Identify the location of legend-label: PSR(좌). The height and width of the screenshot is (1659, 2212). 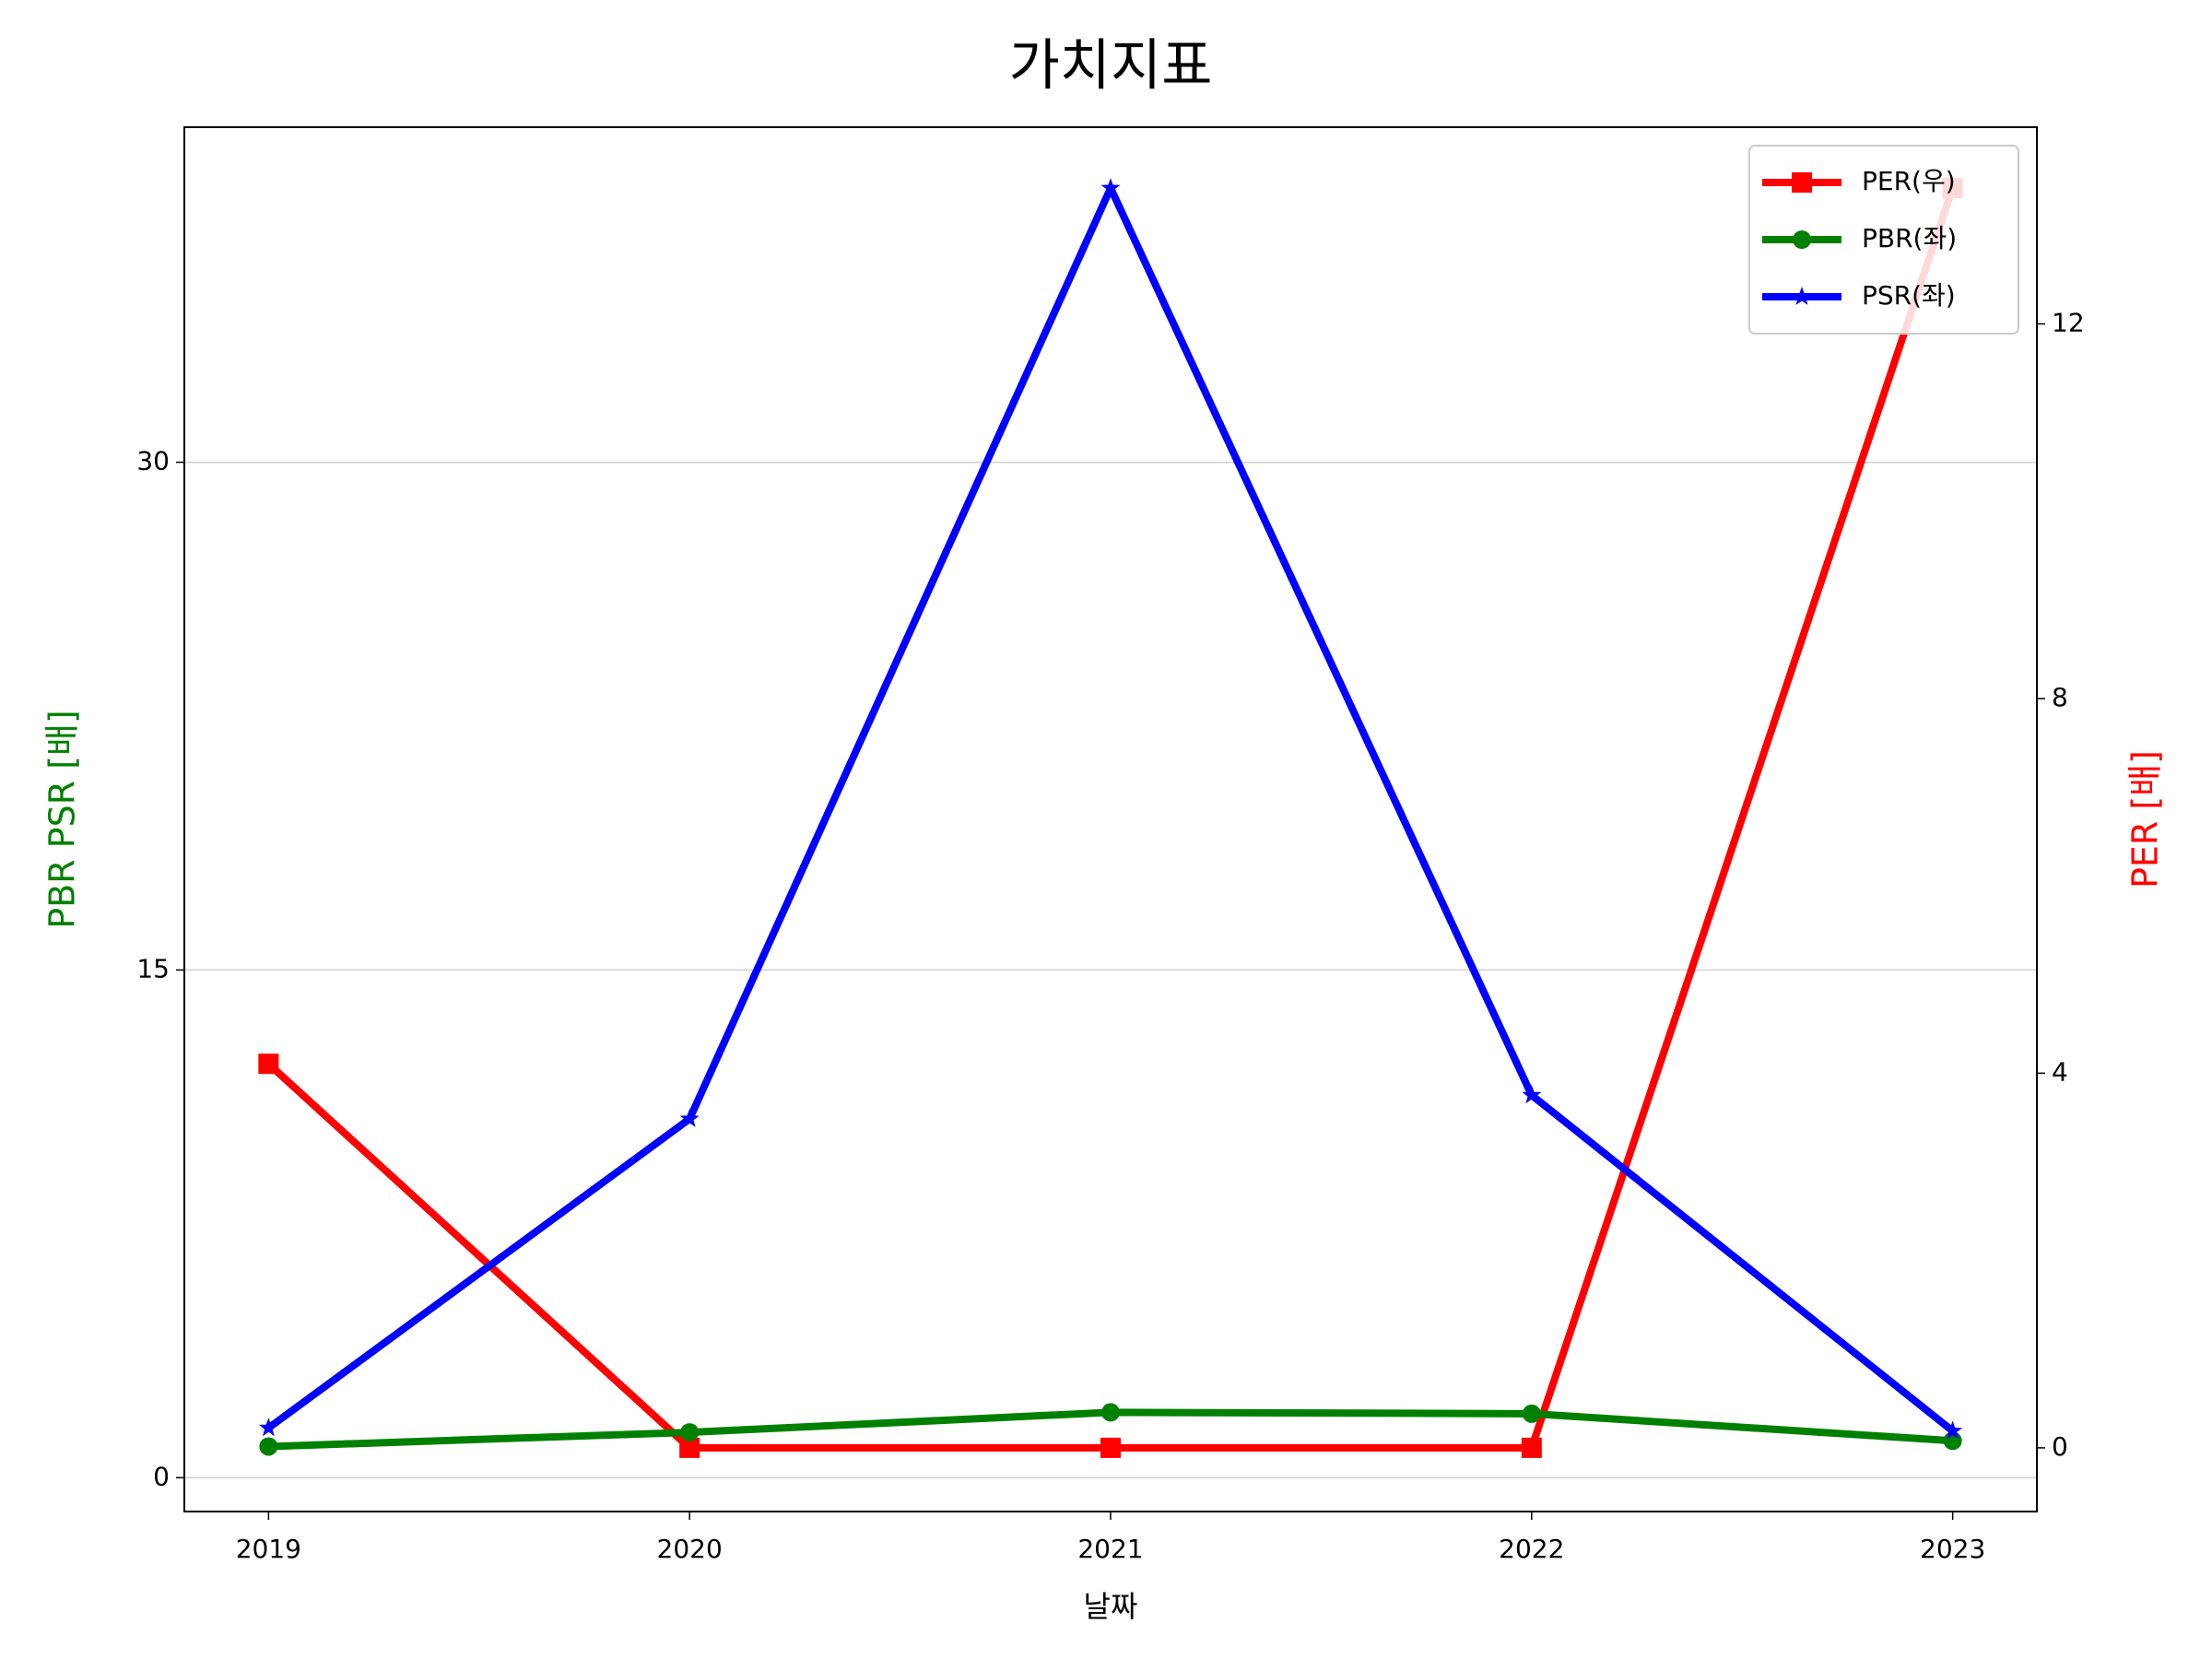
(1909, 295).